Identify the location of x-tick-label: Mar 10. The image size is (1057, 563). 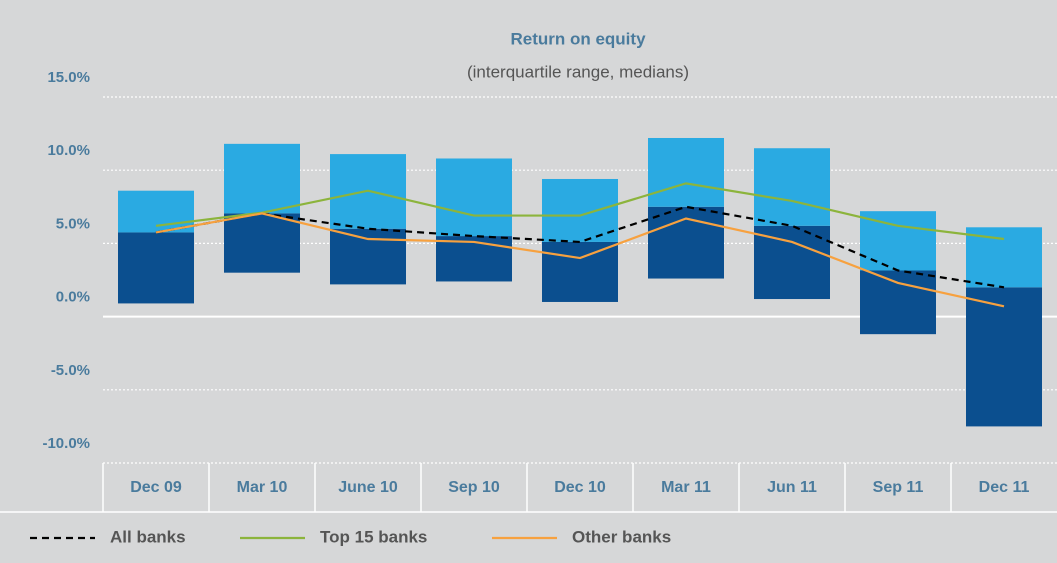
(262, 487).